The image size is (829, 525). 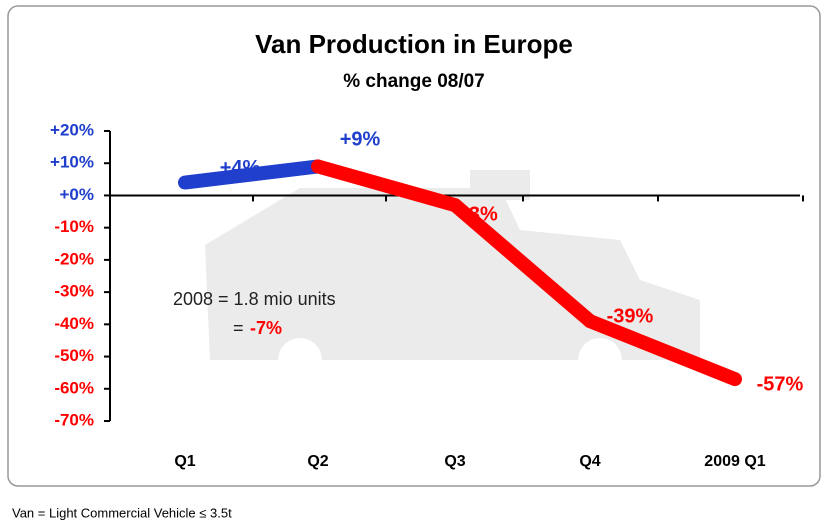 I want to click on data-label: -57%, so click(x=780, y=384).